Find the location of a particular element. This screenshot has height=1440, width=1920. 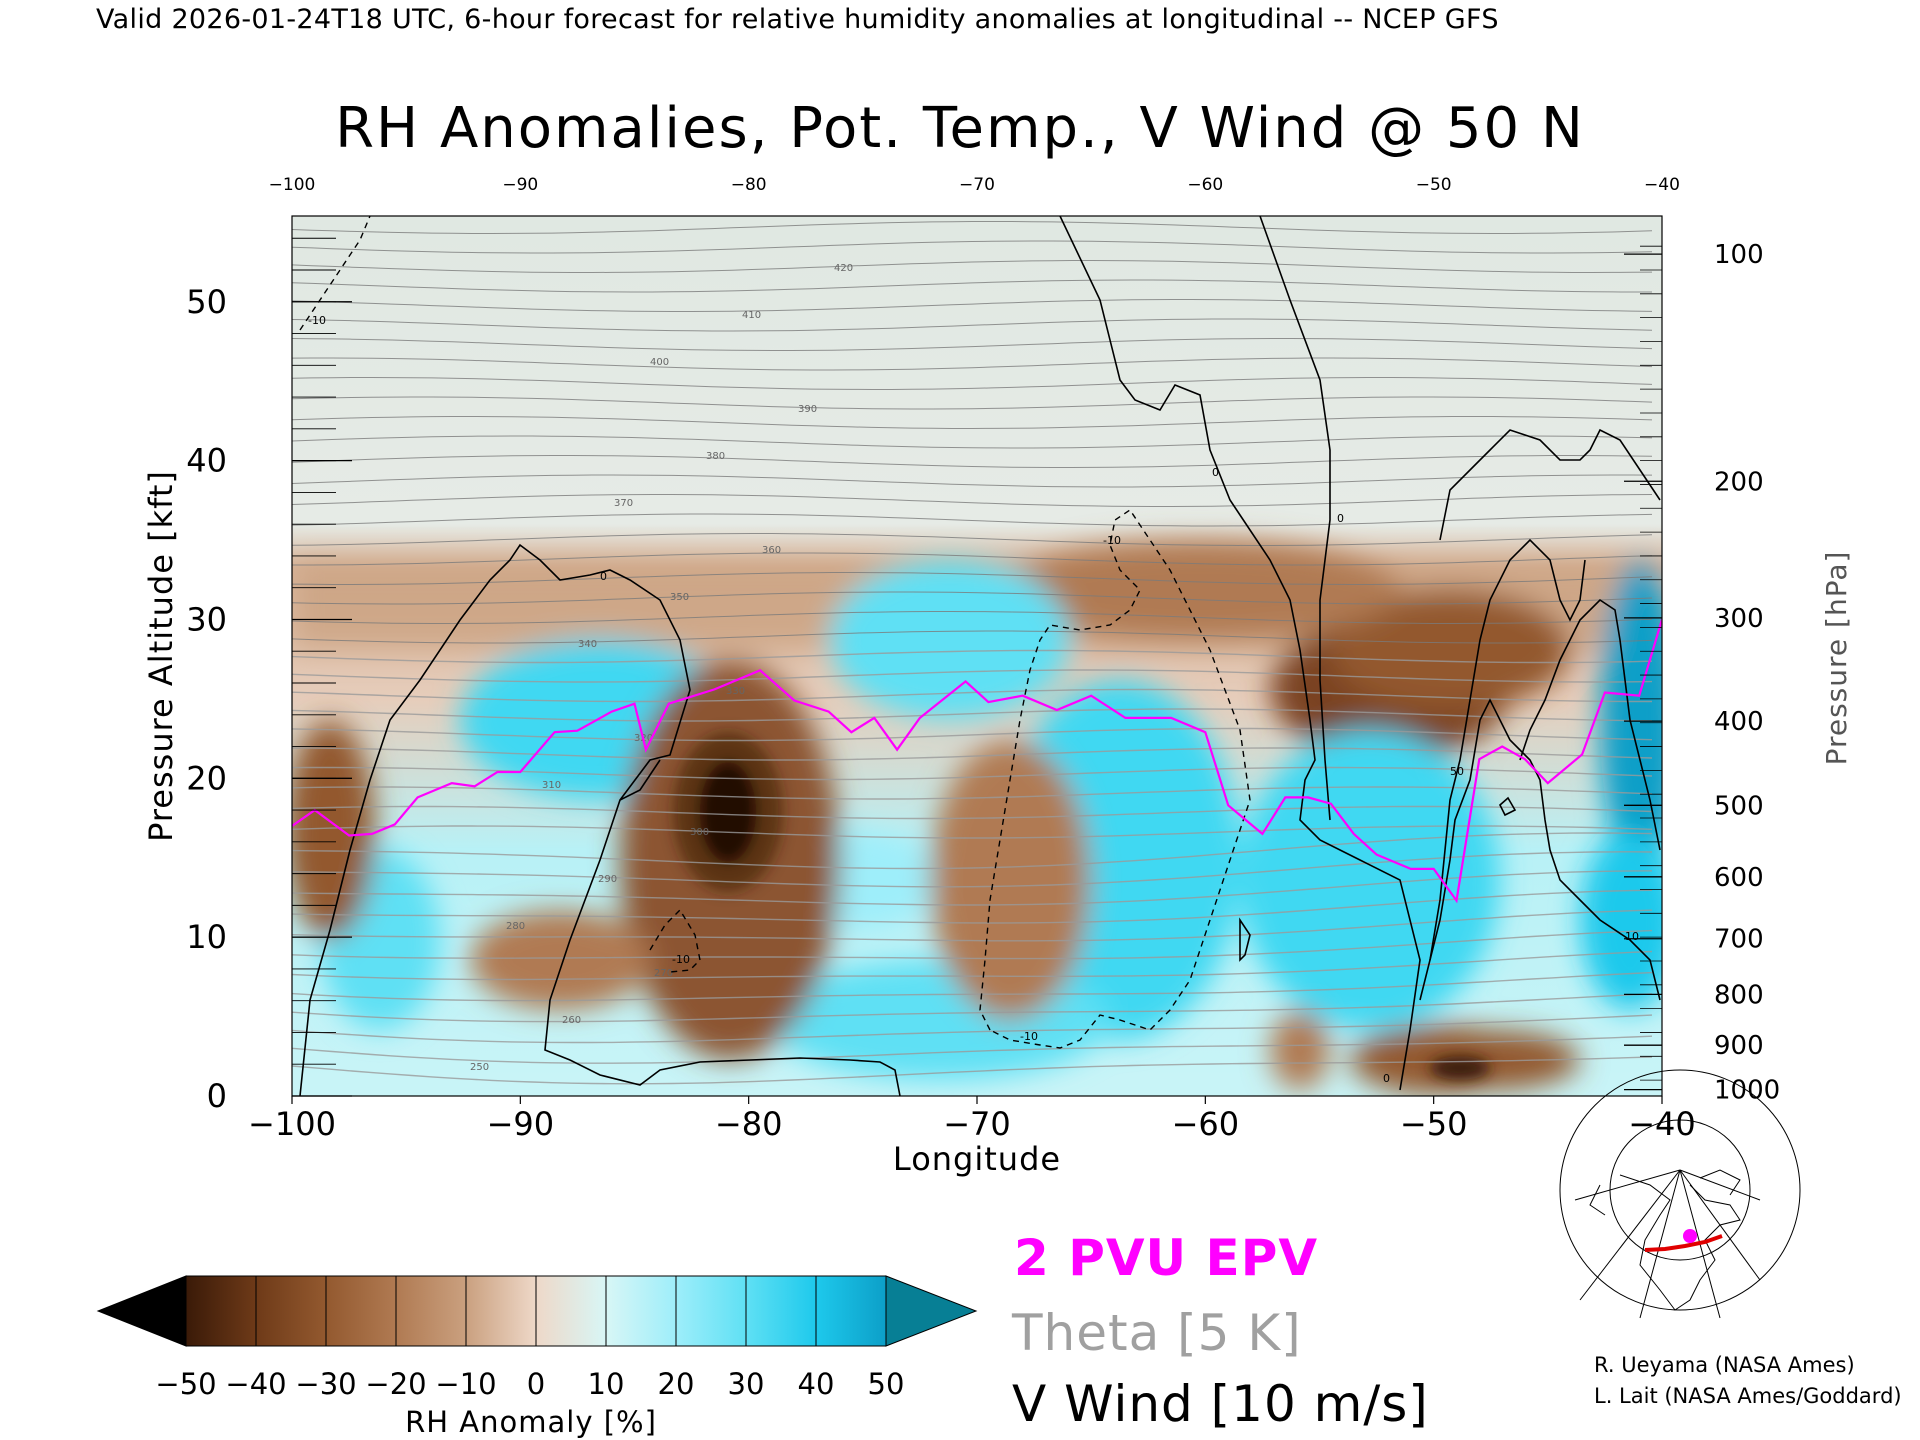

colorbar-tick-label: 20 is located at coordinates (676, 1384).